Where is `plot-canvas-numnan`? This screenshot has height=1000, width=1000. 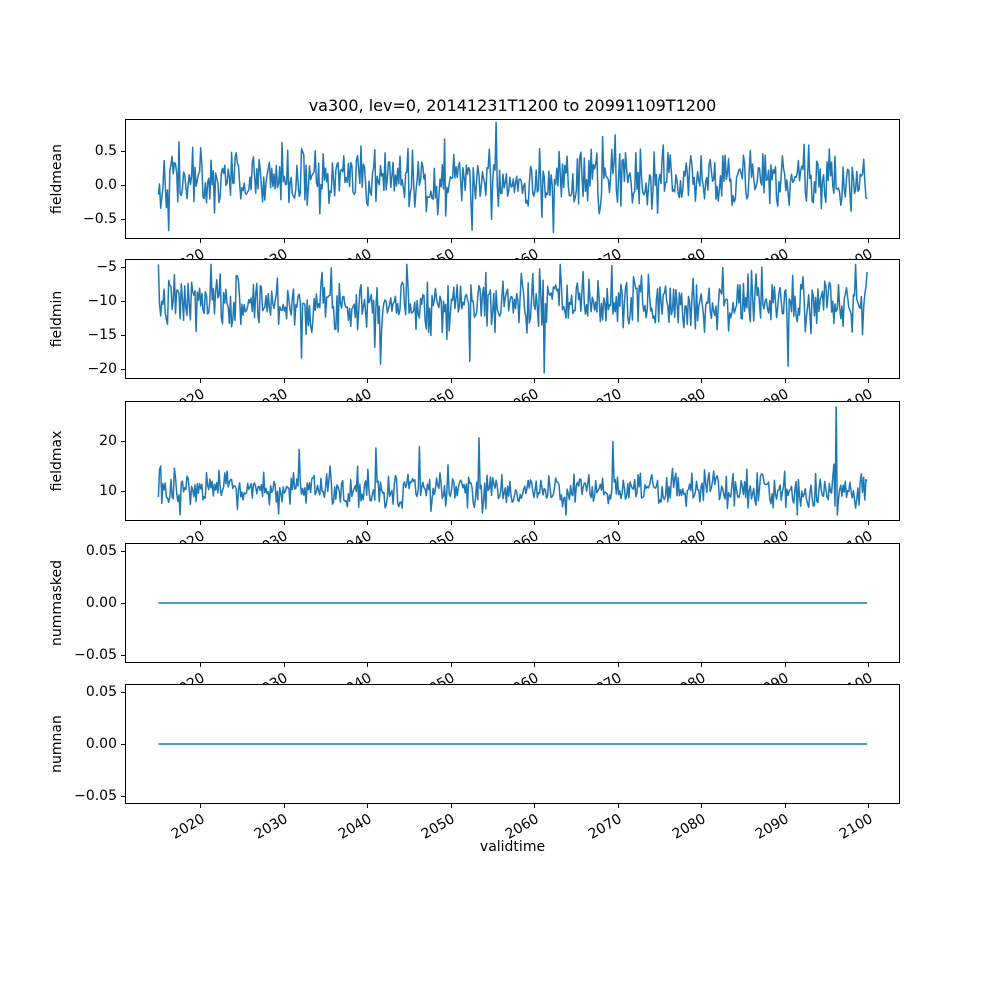
plot-canvas-numnan is located at coordinates (513, 744).